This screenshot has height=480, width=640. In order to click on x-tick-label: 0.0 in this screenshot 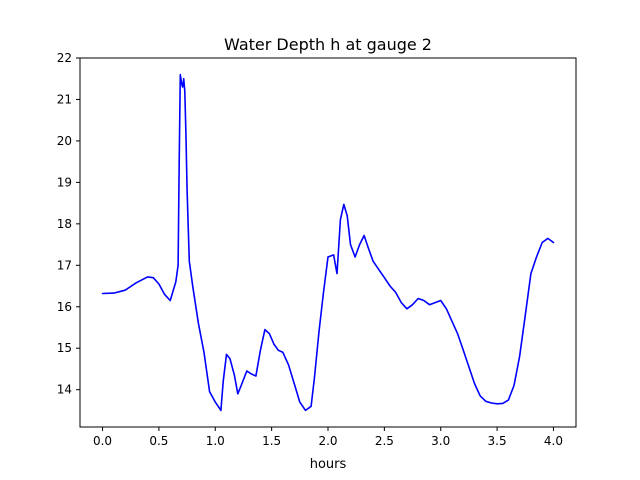, I will do `click(102, 441)`.